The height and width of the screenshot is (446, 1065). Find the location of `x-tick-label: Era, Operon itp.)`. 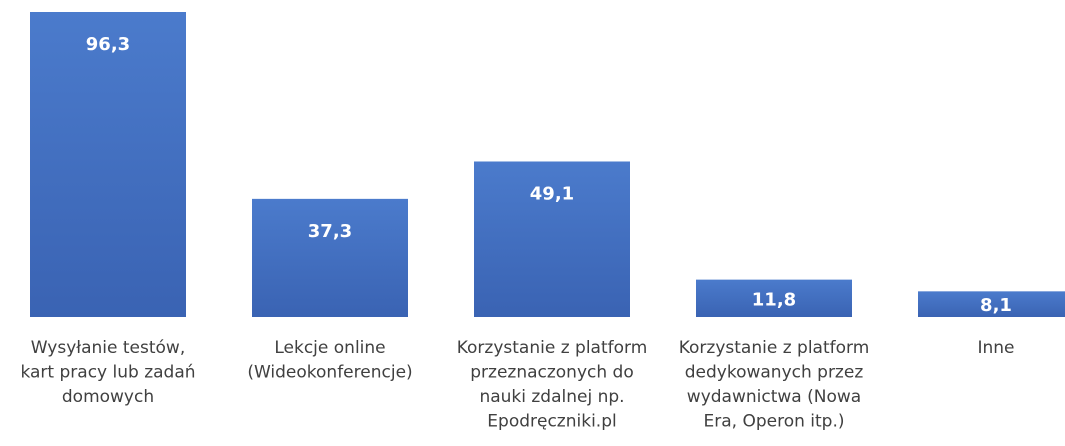

x-tick-label: Era, Operon itp.) is located at coordinates (774, 422).